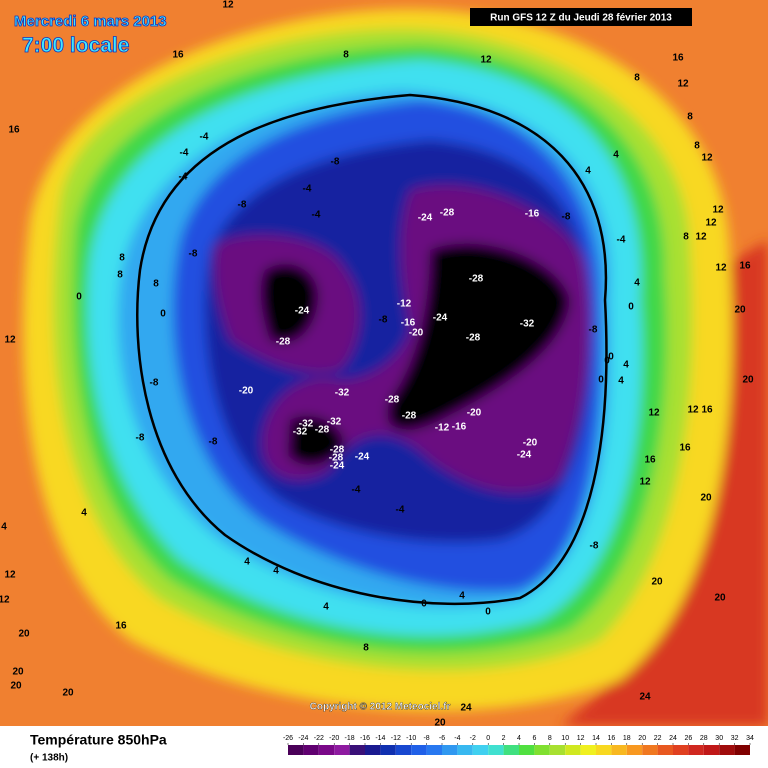 The image size is (768, 768). What do you see at coordinates (365, 738) in the screenshot?
I see `colorbar-tick-label: -16` at bounding box center [365, 738].